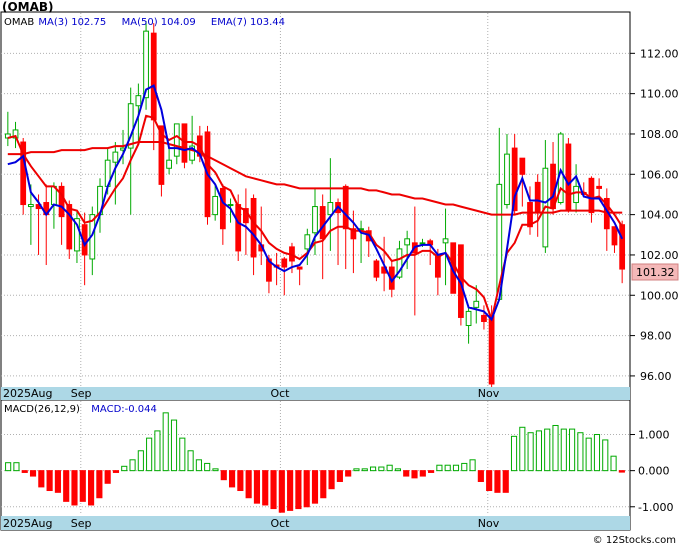 This screenshot has width=680, height=546. What do you see at coordinates (280, 393) in the screenshot?
I see `date-label: Oct` at bounding box center [280, 393].